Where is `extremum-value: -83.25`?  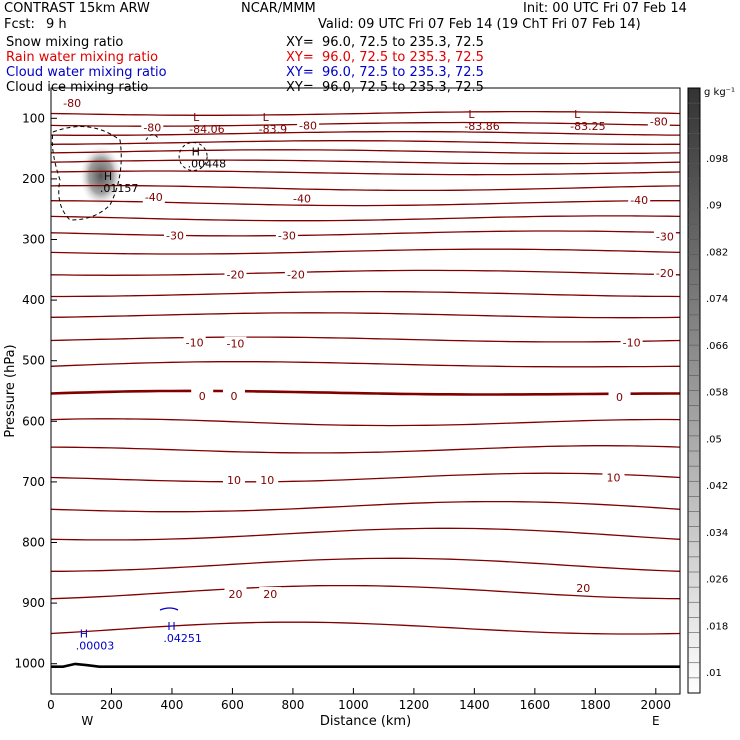
extremum-value: -83.25 is located at coordinates (587, 126).